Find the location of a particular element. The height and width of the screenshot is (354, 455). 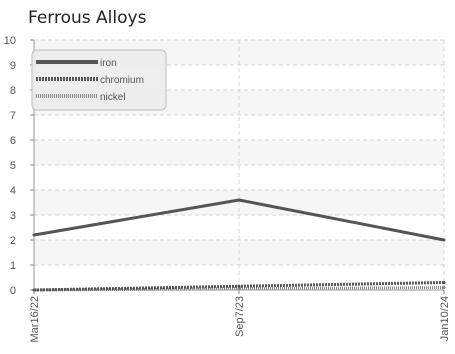

x-axis-ticks: Mar16/22 Sep7/23 Jan10/24 is located at coordinates (240, 316).